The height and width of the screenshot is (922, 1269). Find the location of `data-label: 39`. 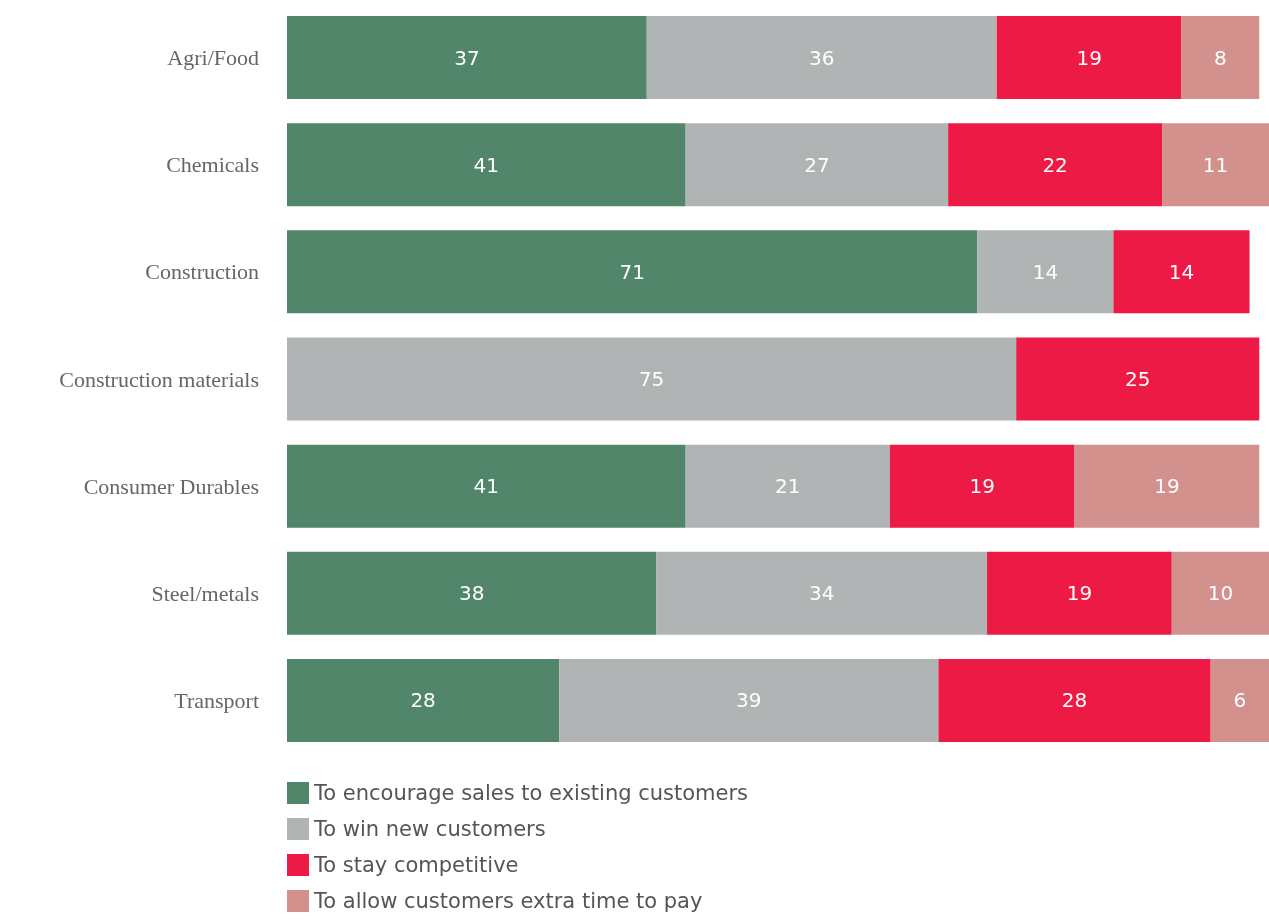

data-label: 39 is located at coordinates (749, 700).